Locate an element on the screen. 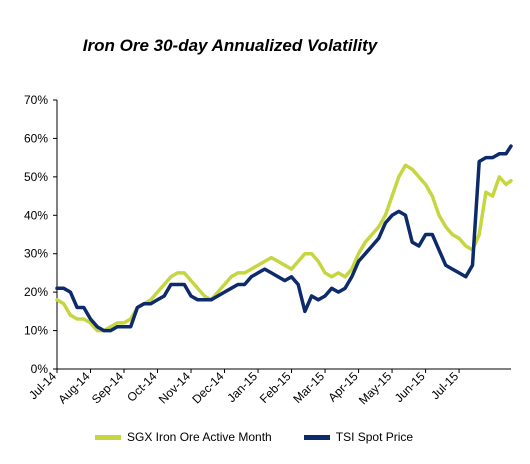  y-tick-label: 50% is located at coordinates (36, 177).